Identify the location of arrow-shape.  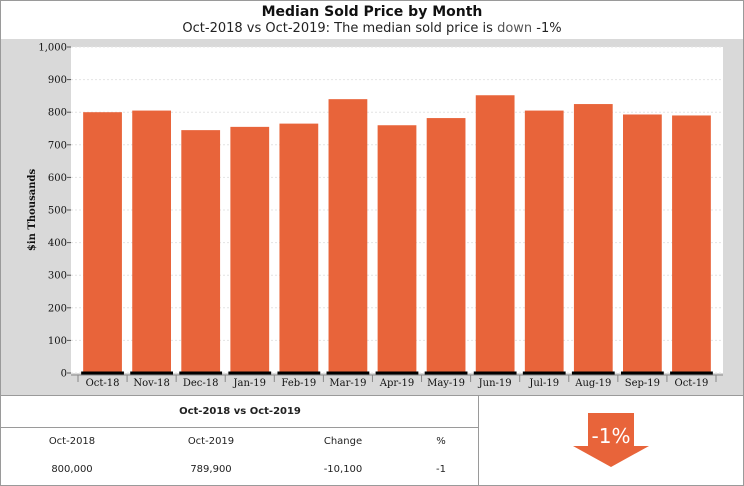
(611, 440).